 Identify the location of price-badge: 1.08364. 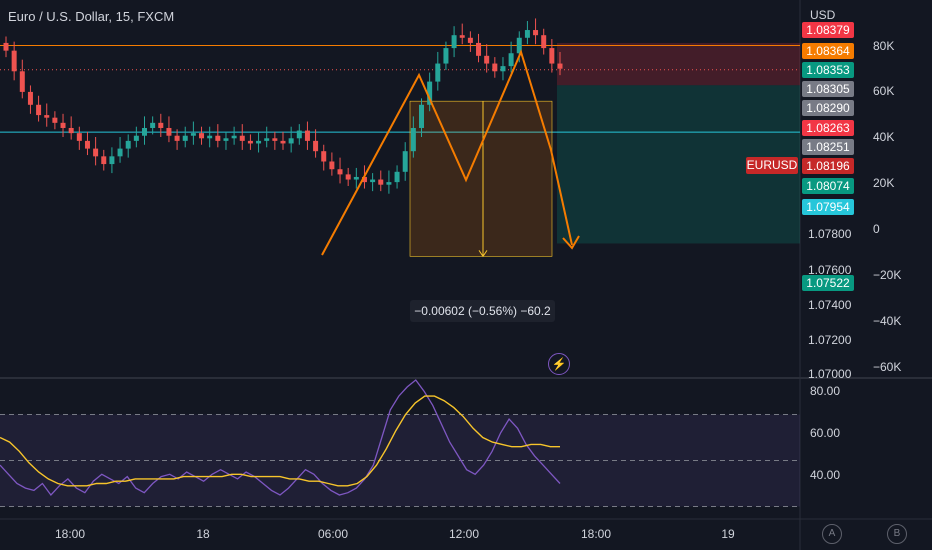
(828, 51).